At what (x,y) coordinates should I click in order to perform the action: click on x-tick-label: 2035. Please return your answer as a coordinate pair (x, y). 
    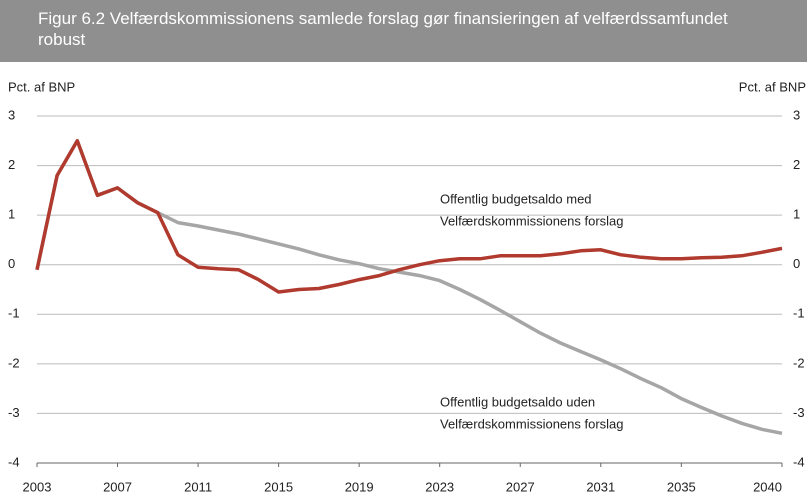
    Looking at the image, I should click on (681, 486).